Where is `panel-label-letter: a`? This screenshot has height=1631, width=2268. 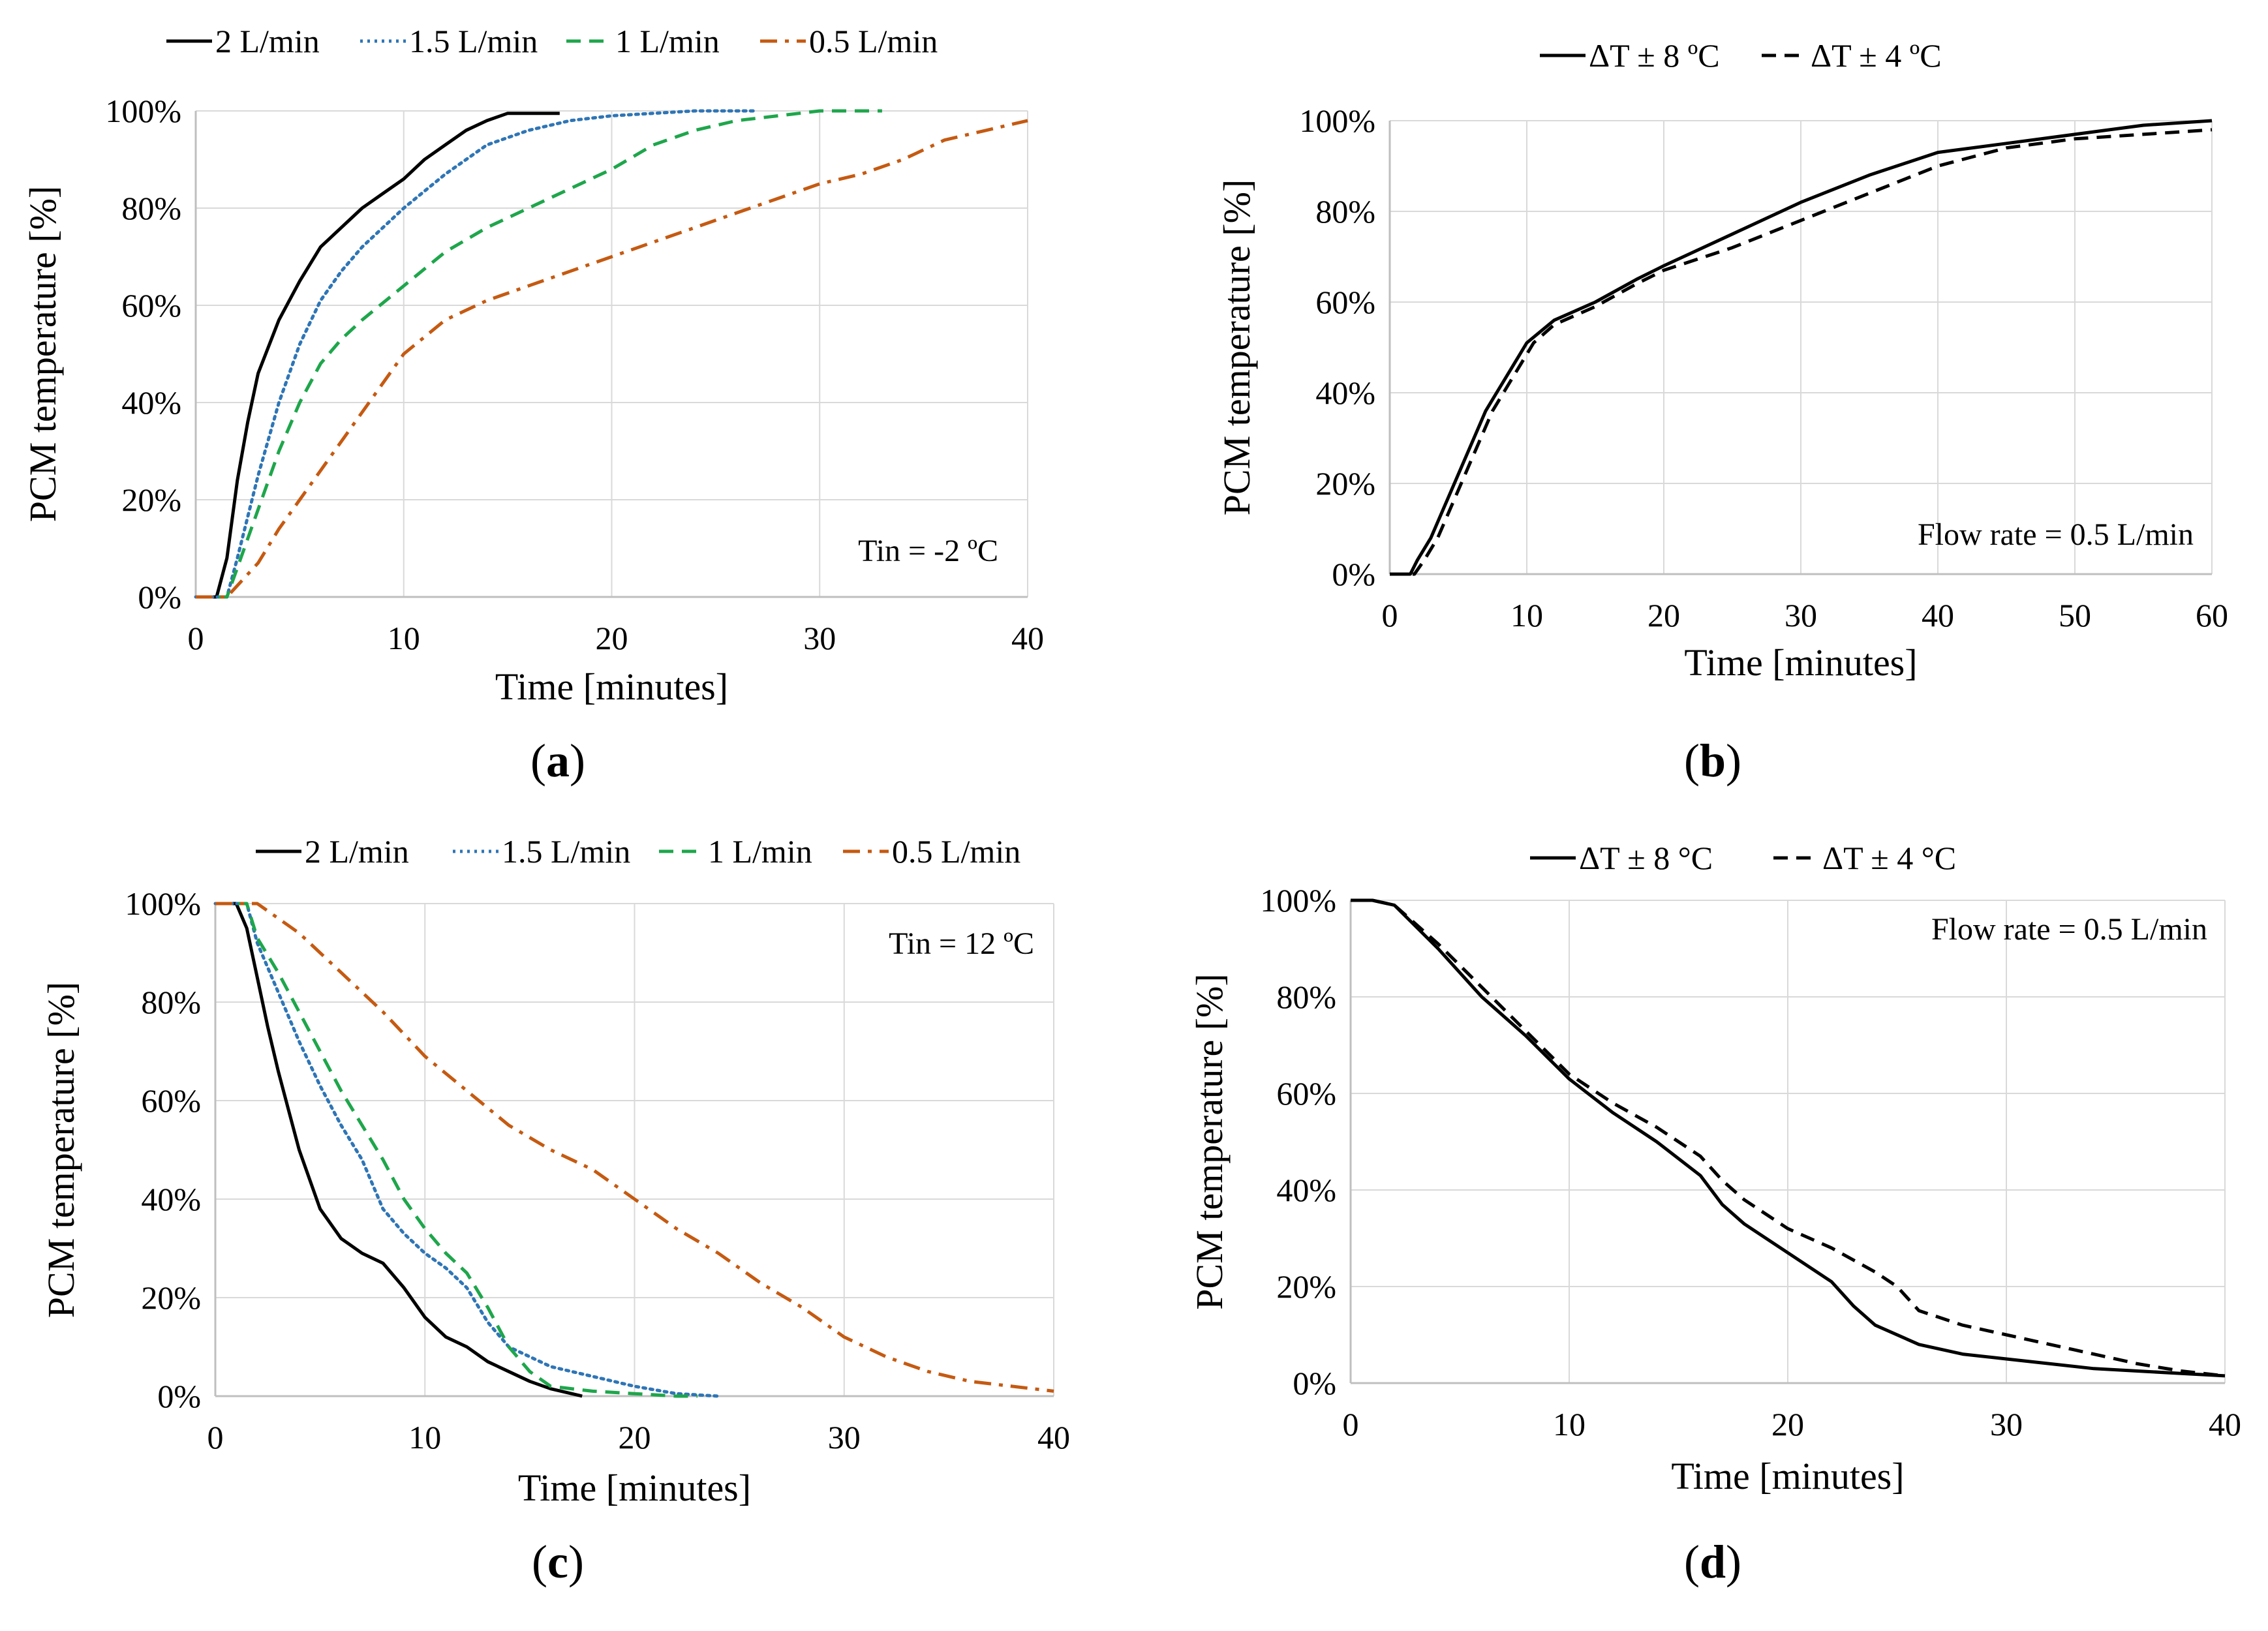
panel-label-letter: a is located at coordinates (558, 761).